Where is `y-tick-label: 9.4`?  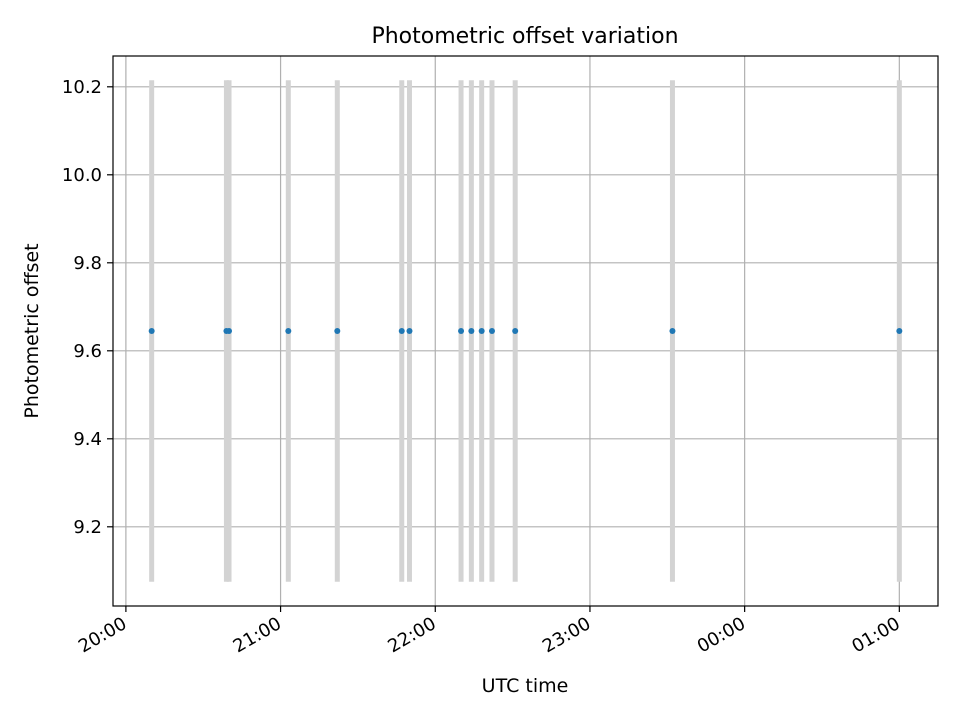
y-tick-label: 9.4 is located at coordinates (87, 439).